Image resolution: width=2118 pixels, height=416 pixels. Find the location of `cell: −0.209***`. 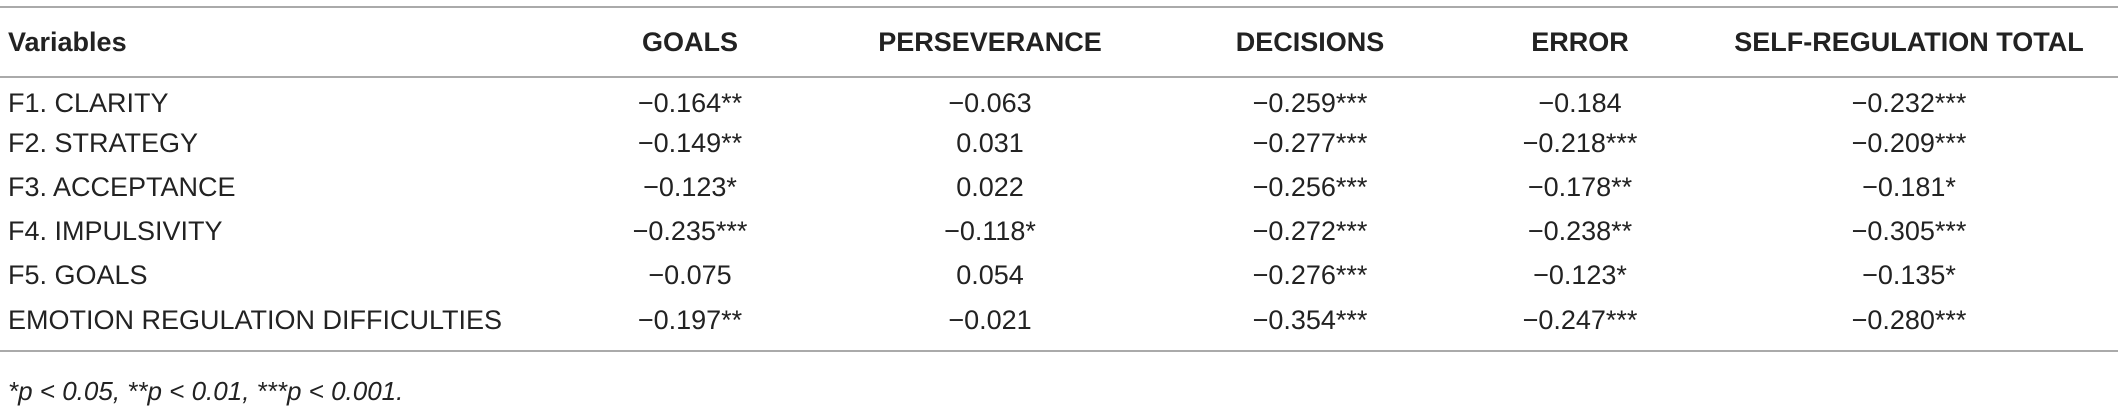

cell: −0.209*** is located at coordinates (1909, 142).